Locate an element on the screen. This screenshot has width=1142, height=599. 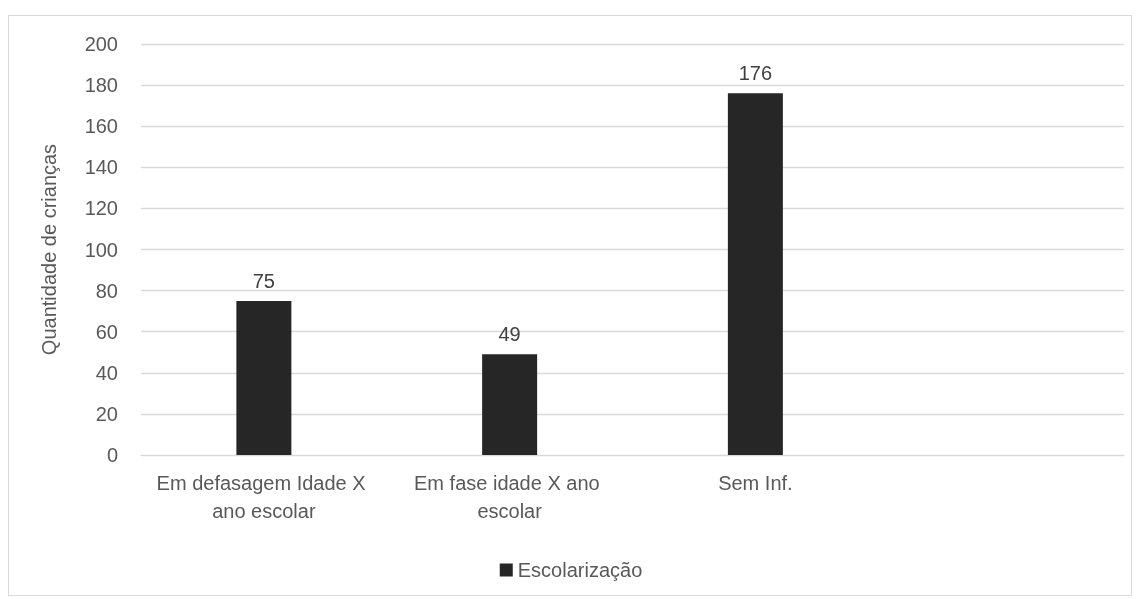
x-tick-label: Em defasagem Idade X ano escolar is located at coordinates (264, 497).